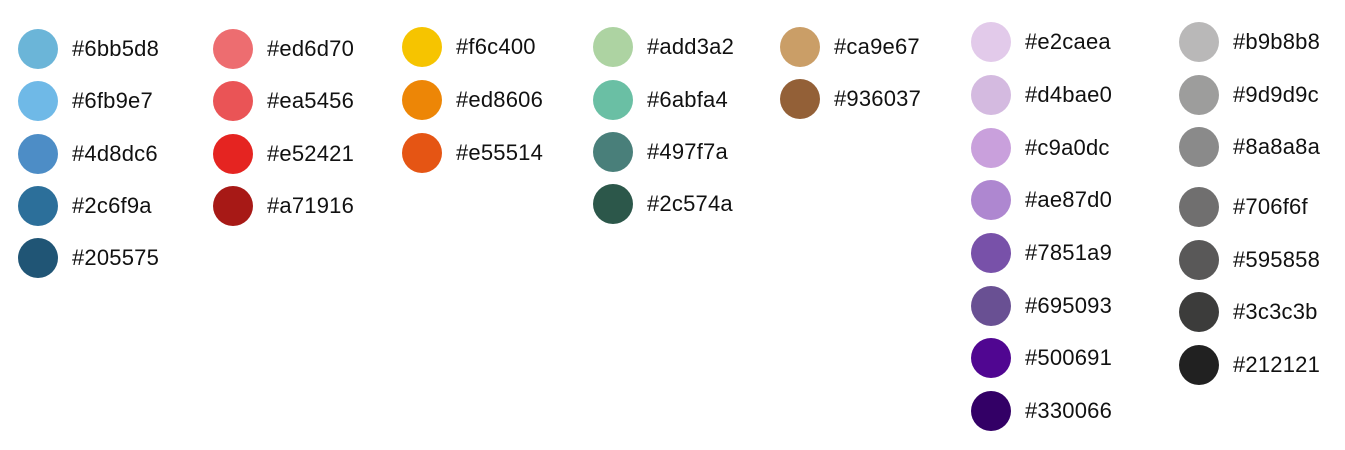 The height and width of the screenshot is (450, 1345). I want to click on color-swatch: #c9a0dc, so click(1040, 148).